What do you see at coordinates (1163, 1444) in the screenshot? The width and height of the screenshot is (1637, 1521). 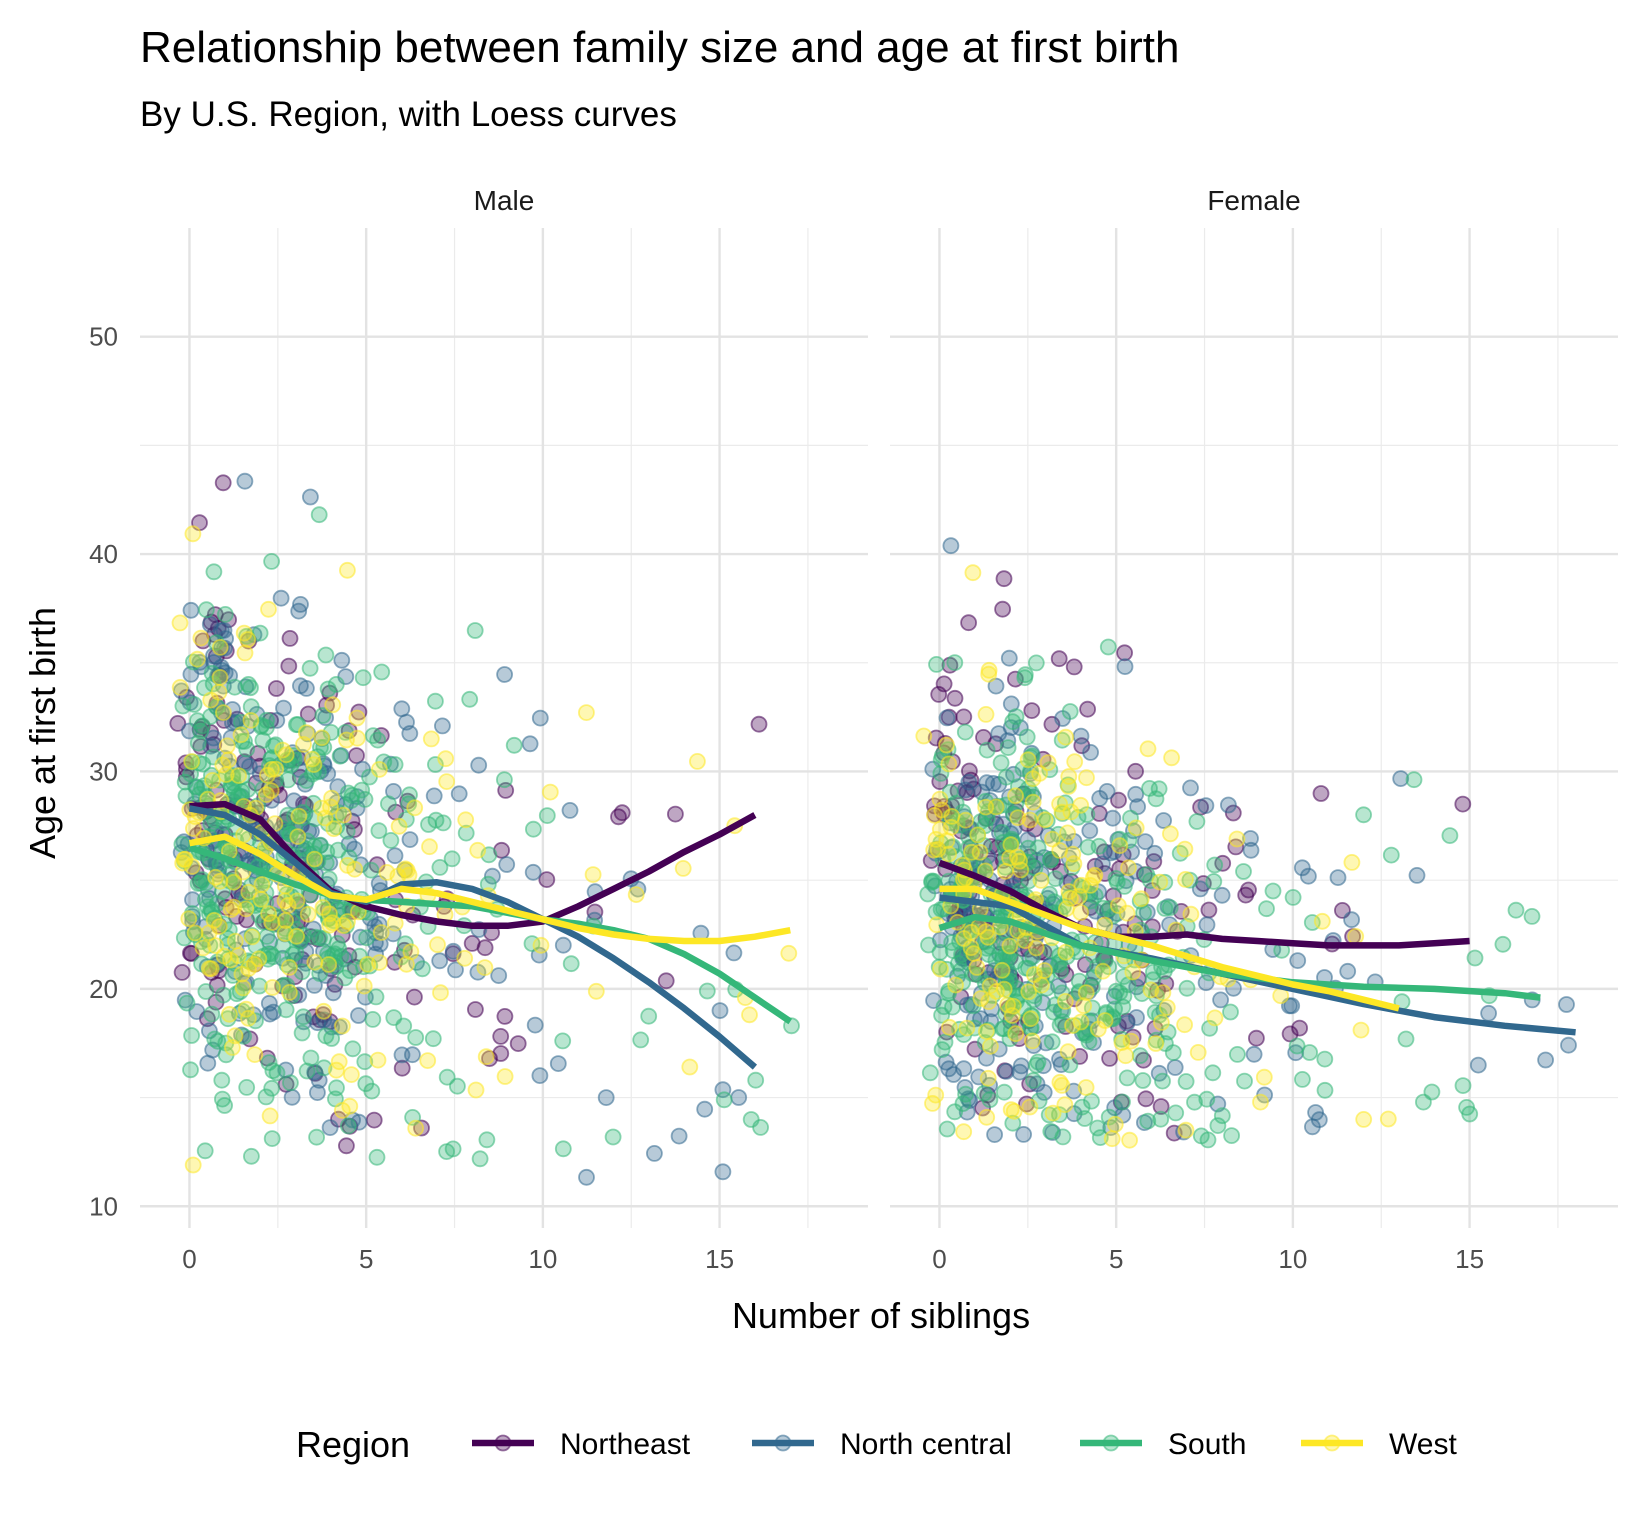 I see `legend-item-south: South` at bounding box center [1163, 1444].